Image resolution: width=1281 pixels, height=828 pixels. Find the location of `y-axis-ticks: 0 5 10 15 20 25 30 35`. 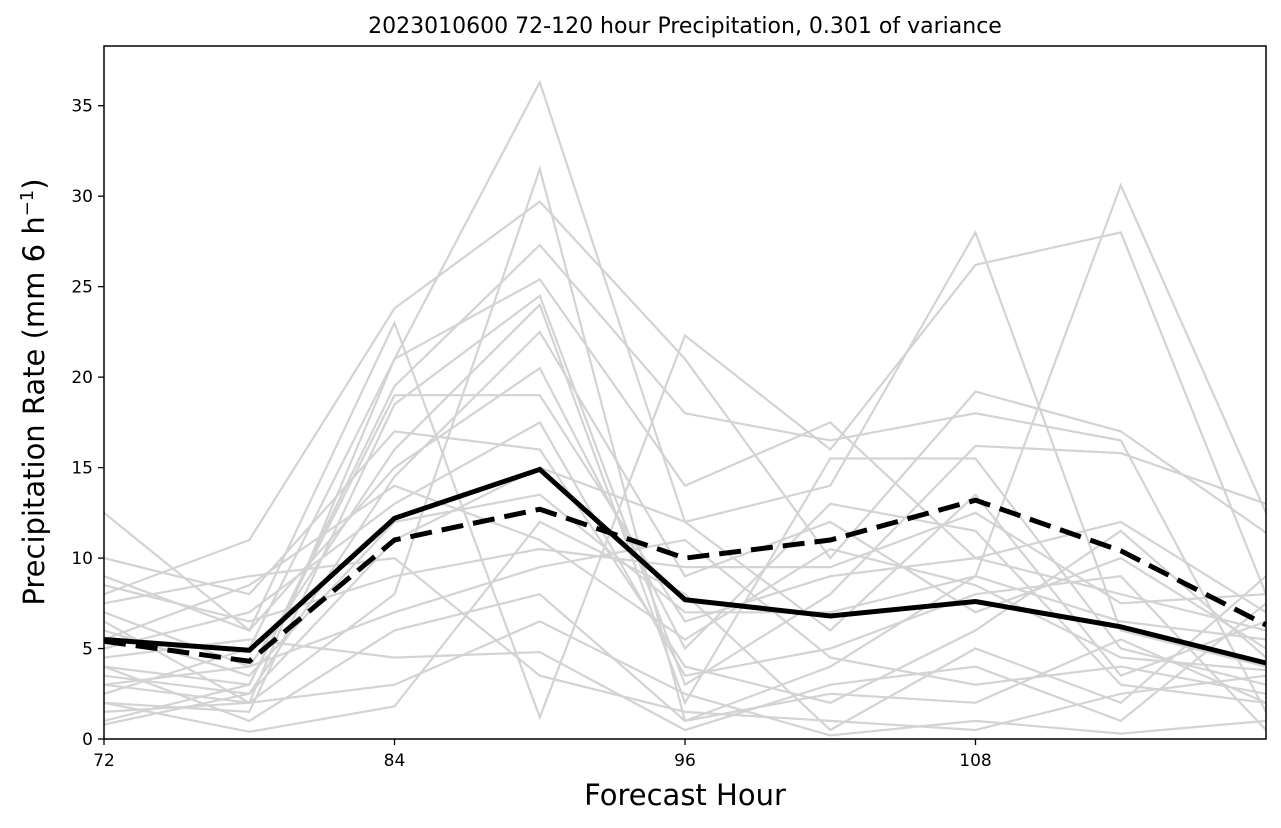

y-axis-ticks: 0 5 10 15 20 25 30 35 is located at coordinates (87, 423).